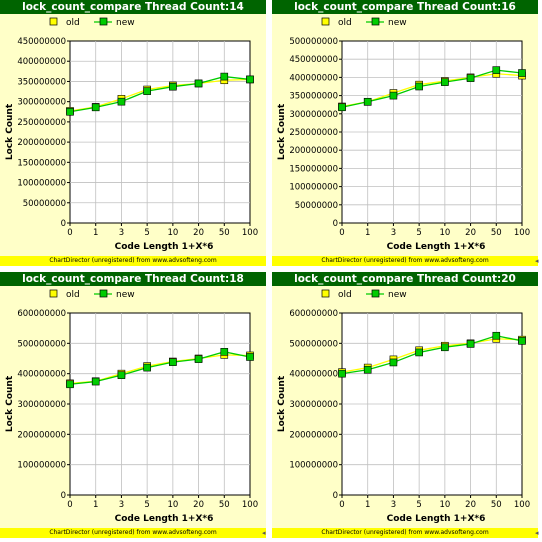  Describe the element at coordinates (316, 206) in the screenshot. I see `y-tick-label: 50000000` at that location.